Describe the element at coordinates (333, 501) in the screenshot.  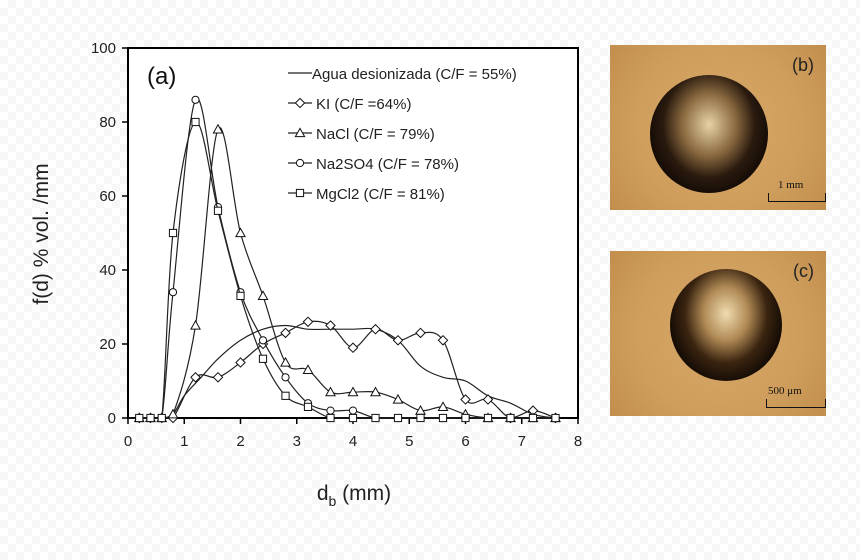
I see `x-axis-title-subscript: b` at that location.